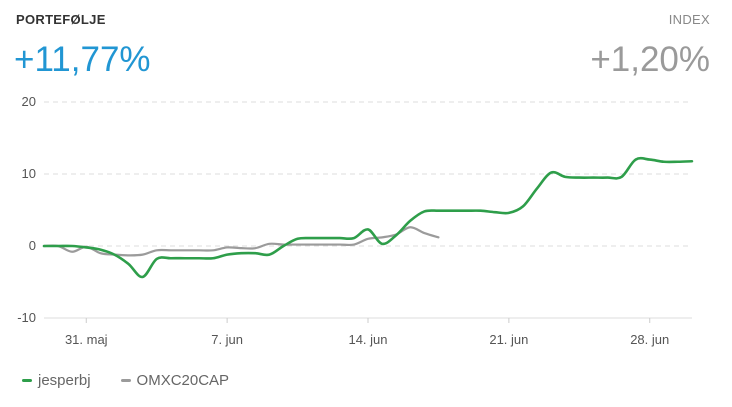 The height and width of the screenshot is (407, 732). Describe the element at coordinates (27, 380) in the screenshot. I see `legend-swatch-portfolio` at that location.